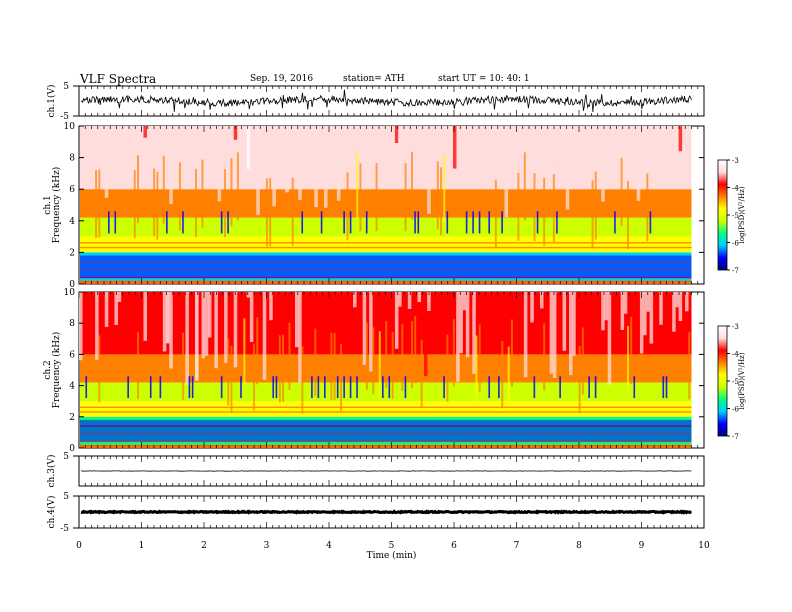  I want to click on ch2-spectrogram-ytick-label: 4, so click(72, 387).